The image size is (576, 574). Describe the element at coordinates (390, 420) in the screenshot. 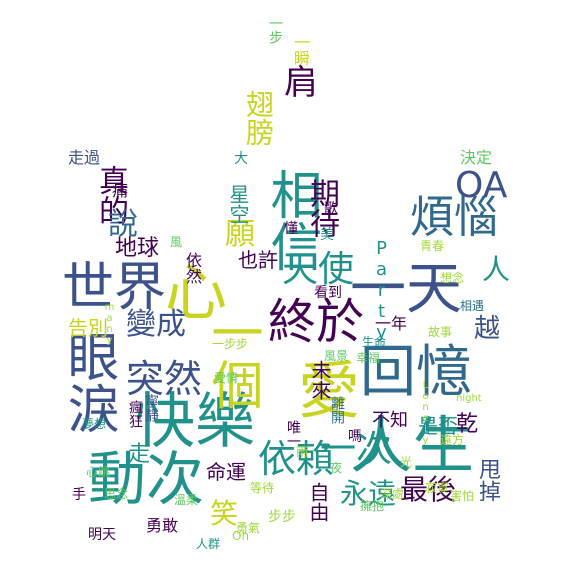

I see `word-cloud-word: 不知` at that location.